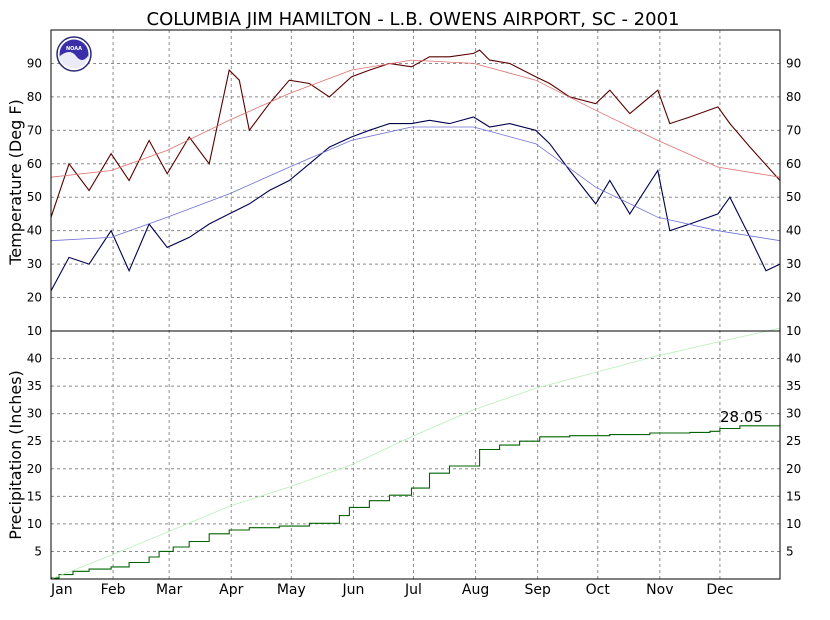 The height and width of the screenshot is (620, 830). Describe the element at coordinates (793, 386) in the screenshot. I see `y-tick-label-right: 35` at that location.